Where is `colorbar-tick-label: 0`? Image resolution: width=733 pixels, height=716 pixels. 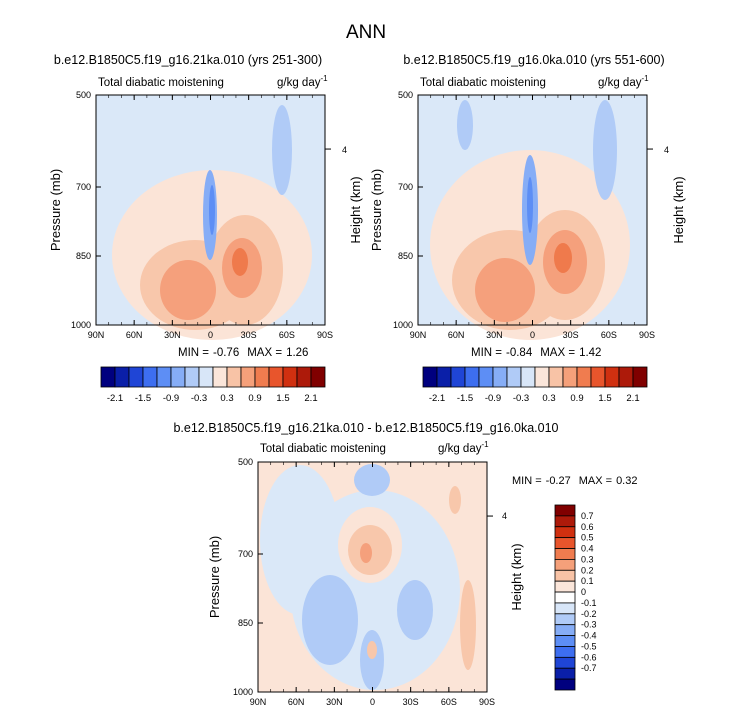
colorbar-tick-label: 0 is located at coordinates (583, 592).